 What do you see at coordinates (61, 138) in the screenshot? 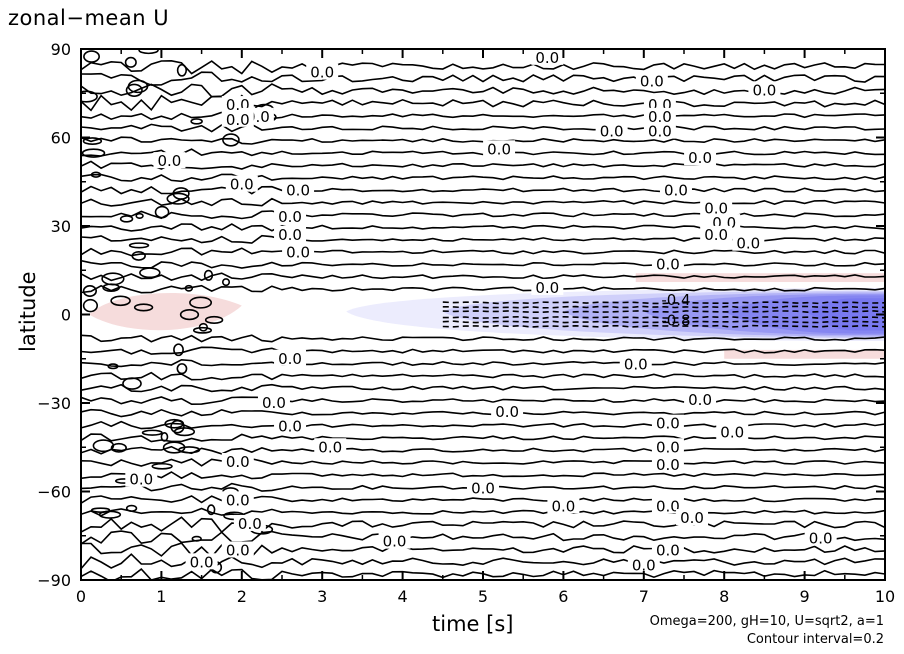
I see `y-tick-label: 60` at bounding box center [61, 138].